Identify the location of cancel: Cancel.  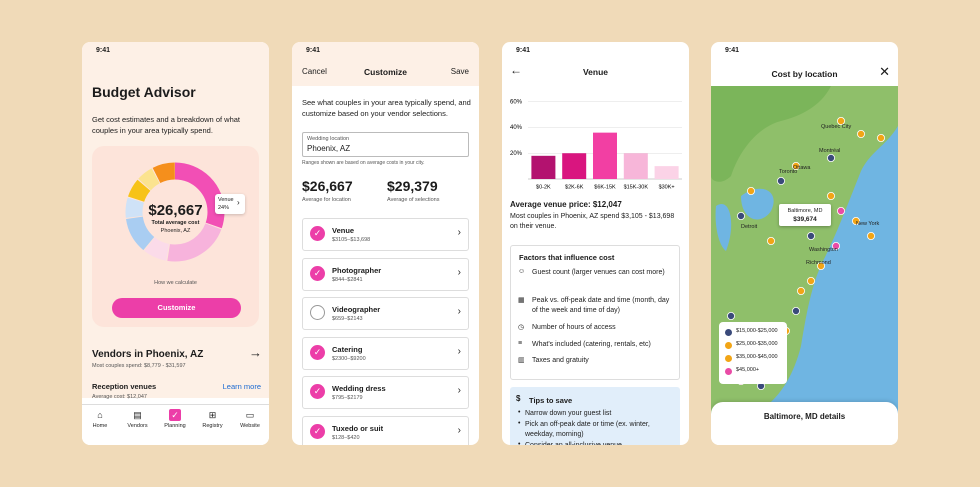
(314, 71).